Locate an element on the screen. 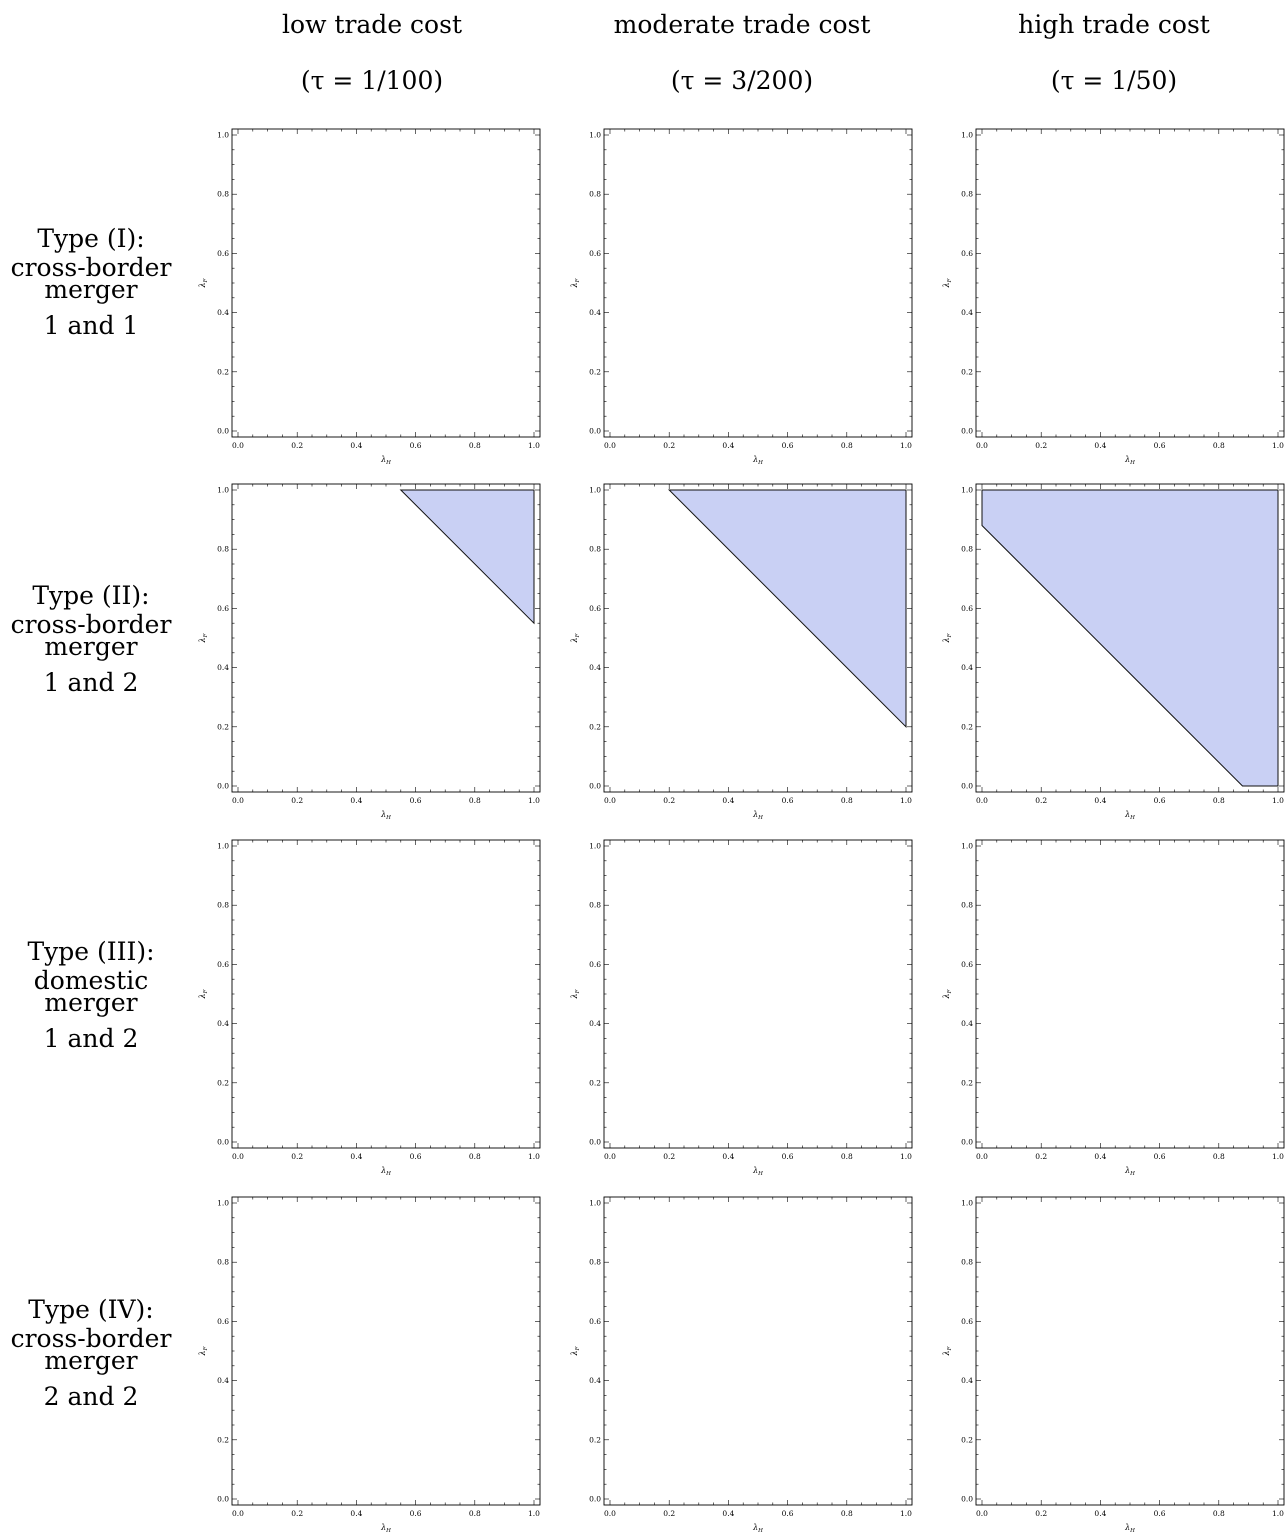  panel-r2-c2: 0.00.0 0.2 0.2 0.4 0.4 0.6 0.6 0.8 0.8 1.0 1.0 λH λF is located at coordinates (1113, 1008).